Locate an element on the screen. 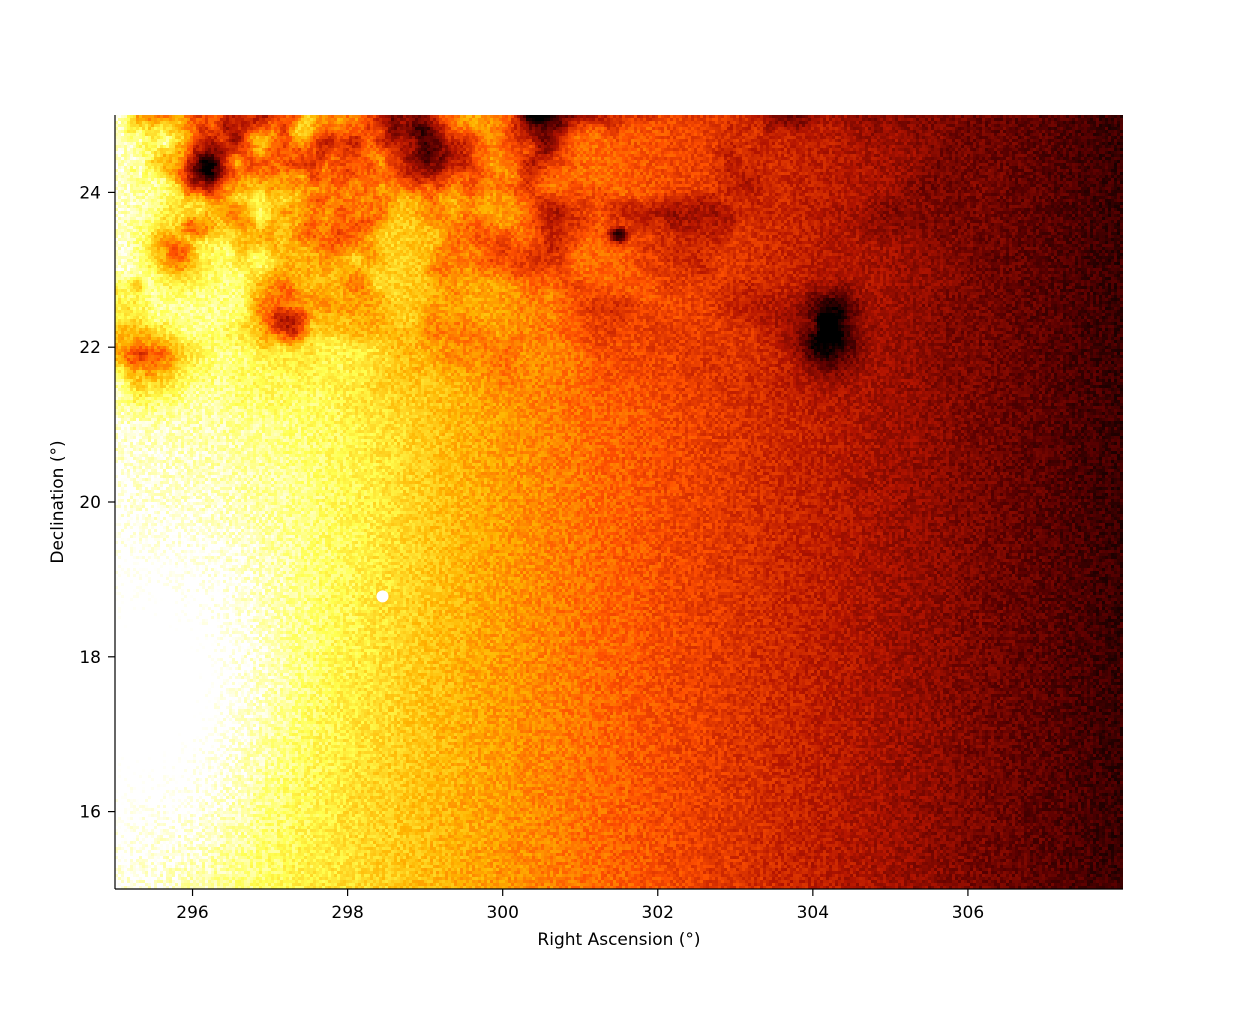  x-tick-label: 298 is located at coordinates (347, 913).